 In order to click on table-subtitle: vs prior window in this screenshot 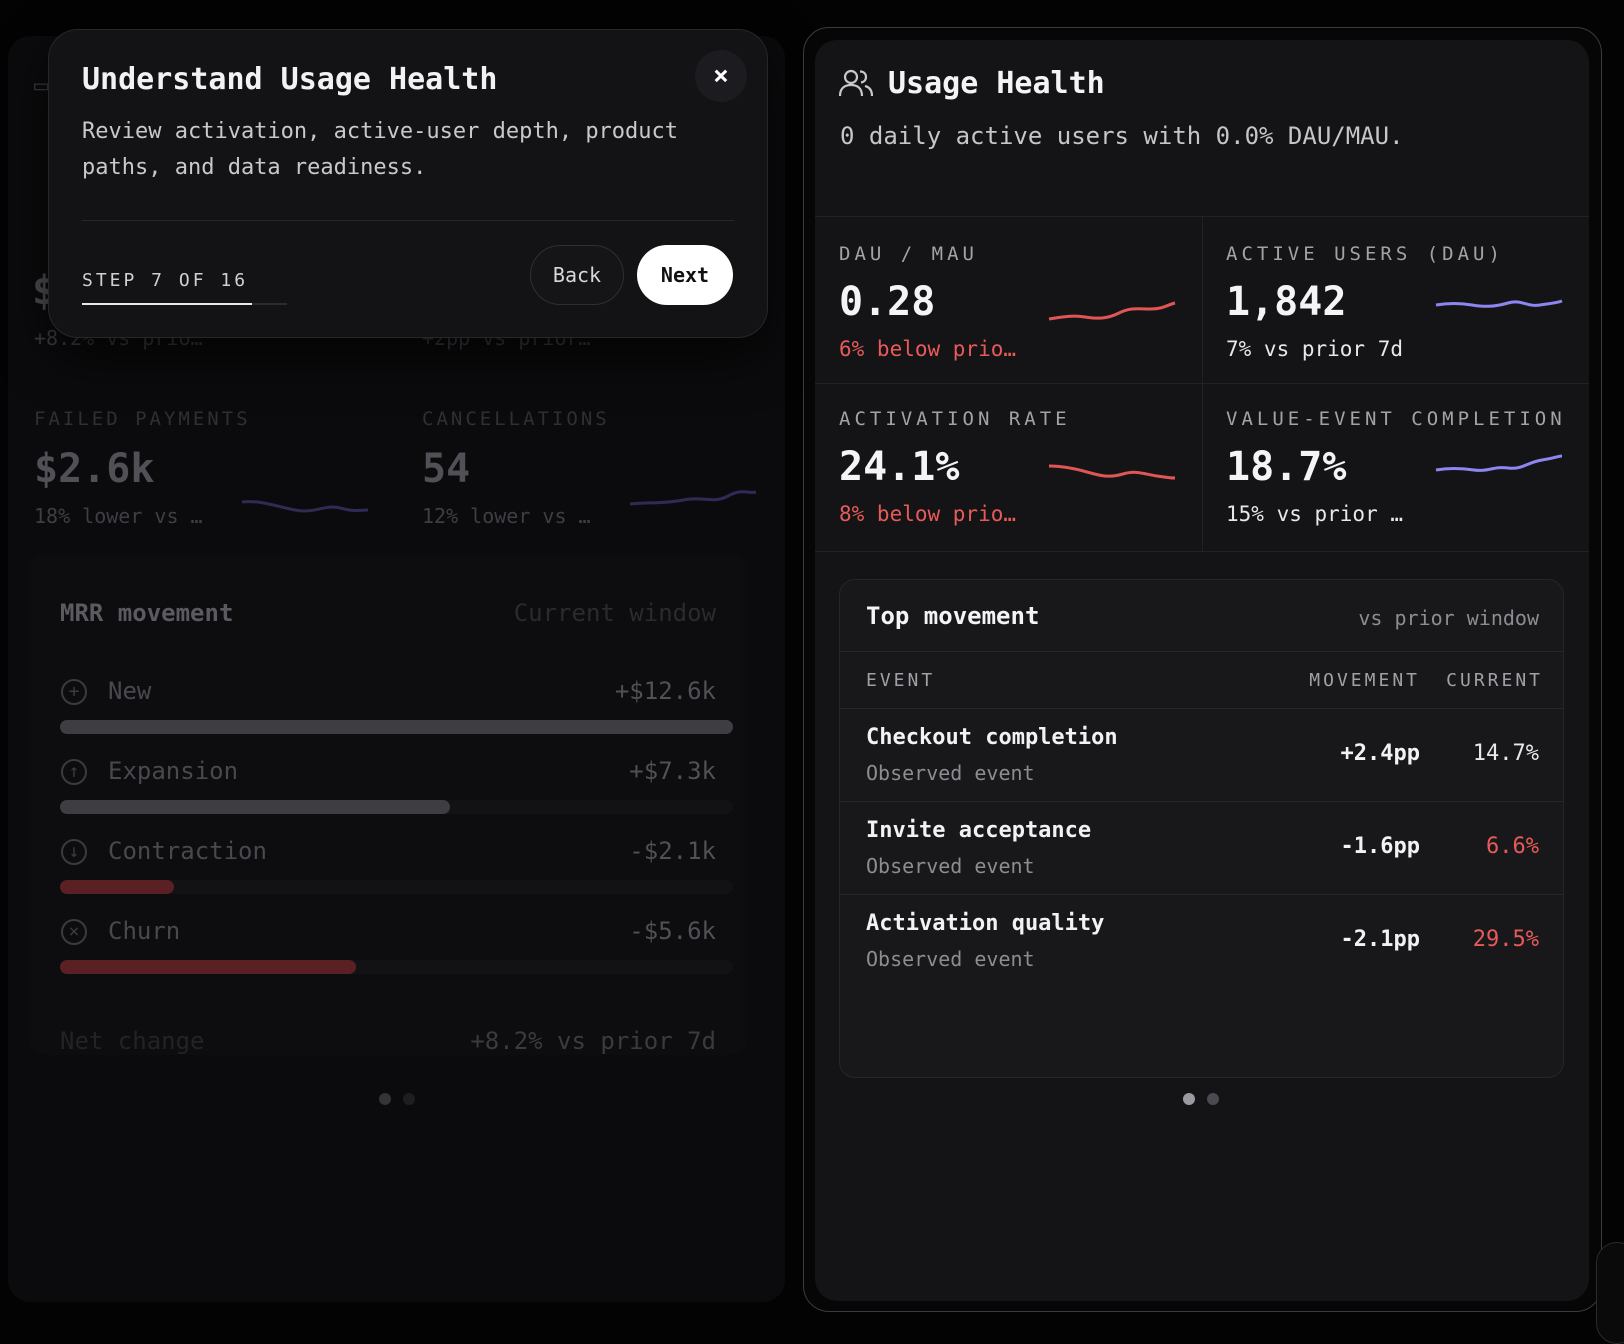, I will do `click(1448, 618)`.